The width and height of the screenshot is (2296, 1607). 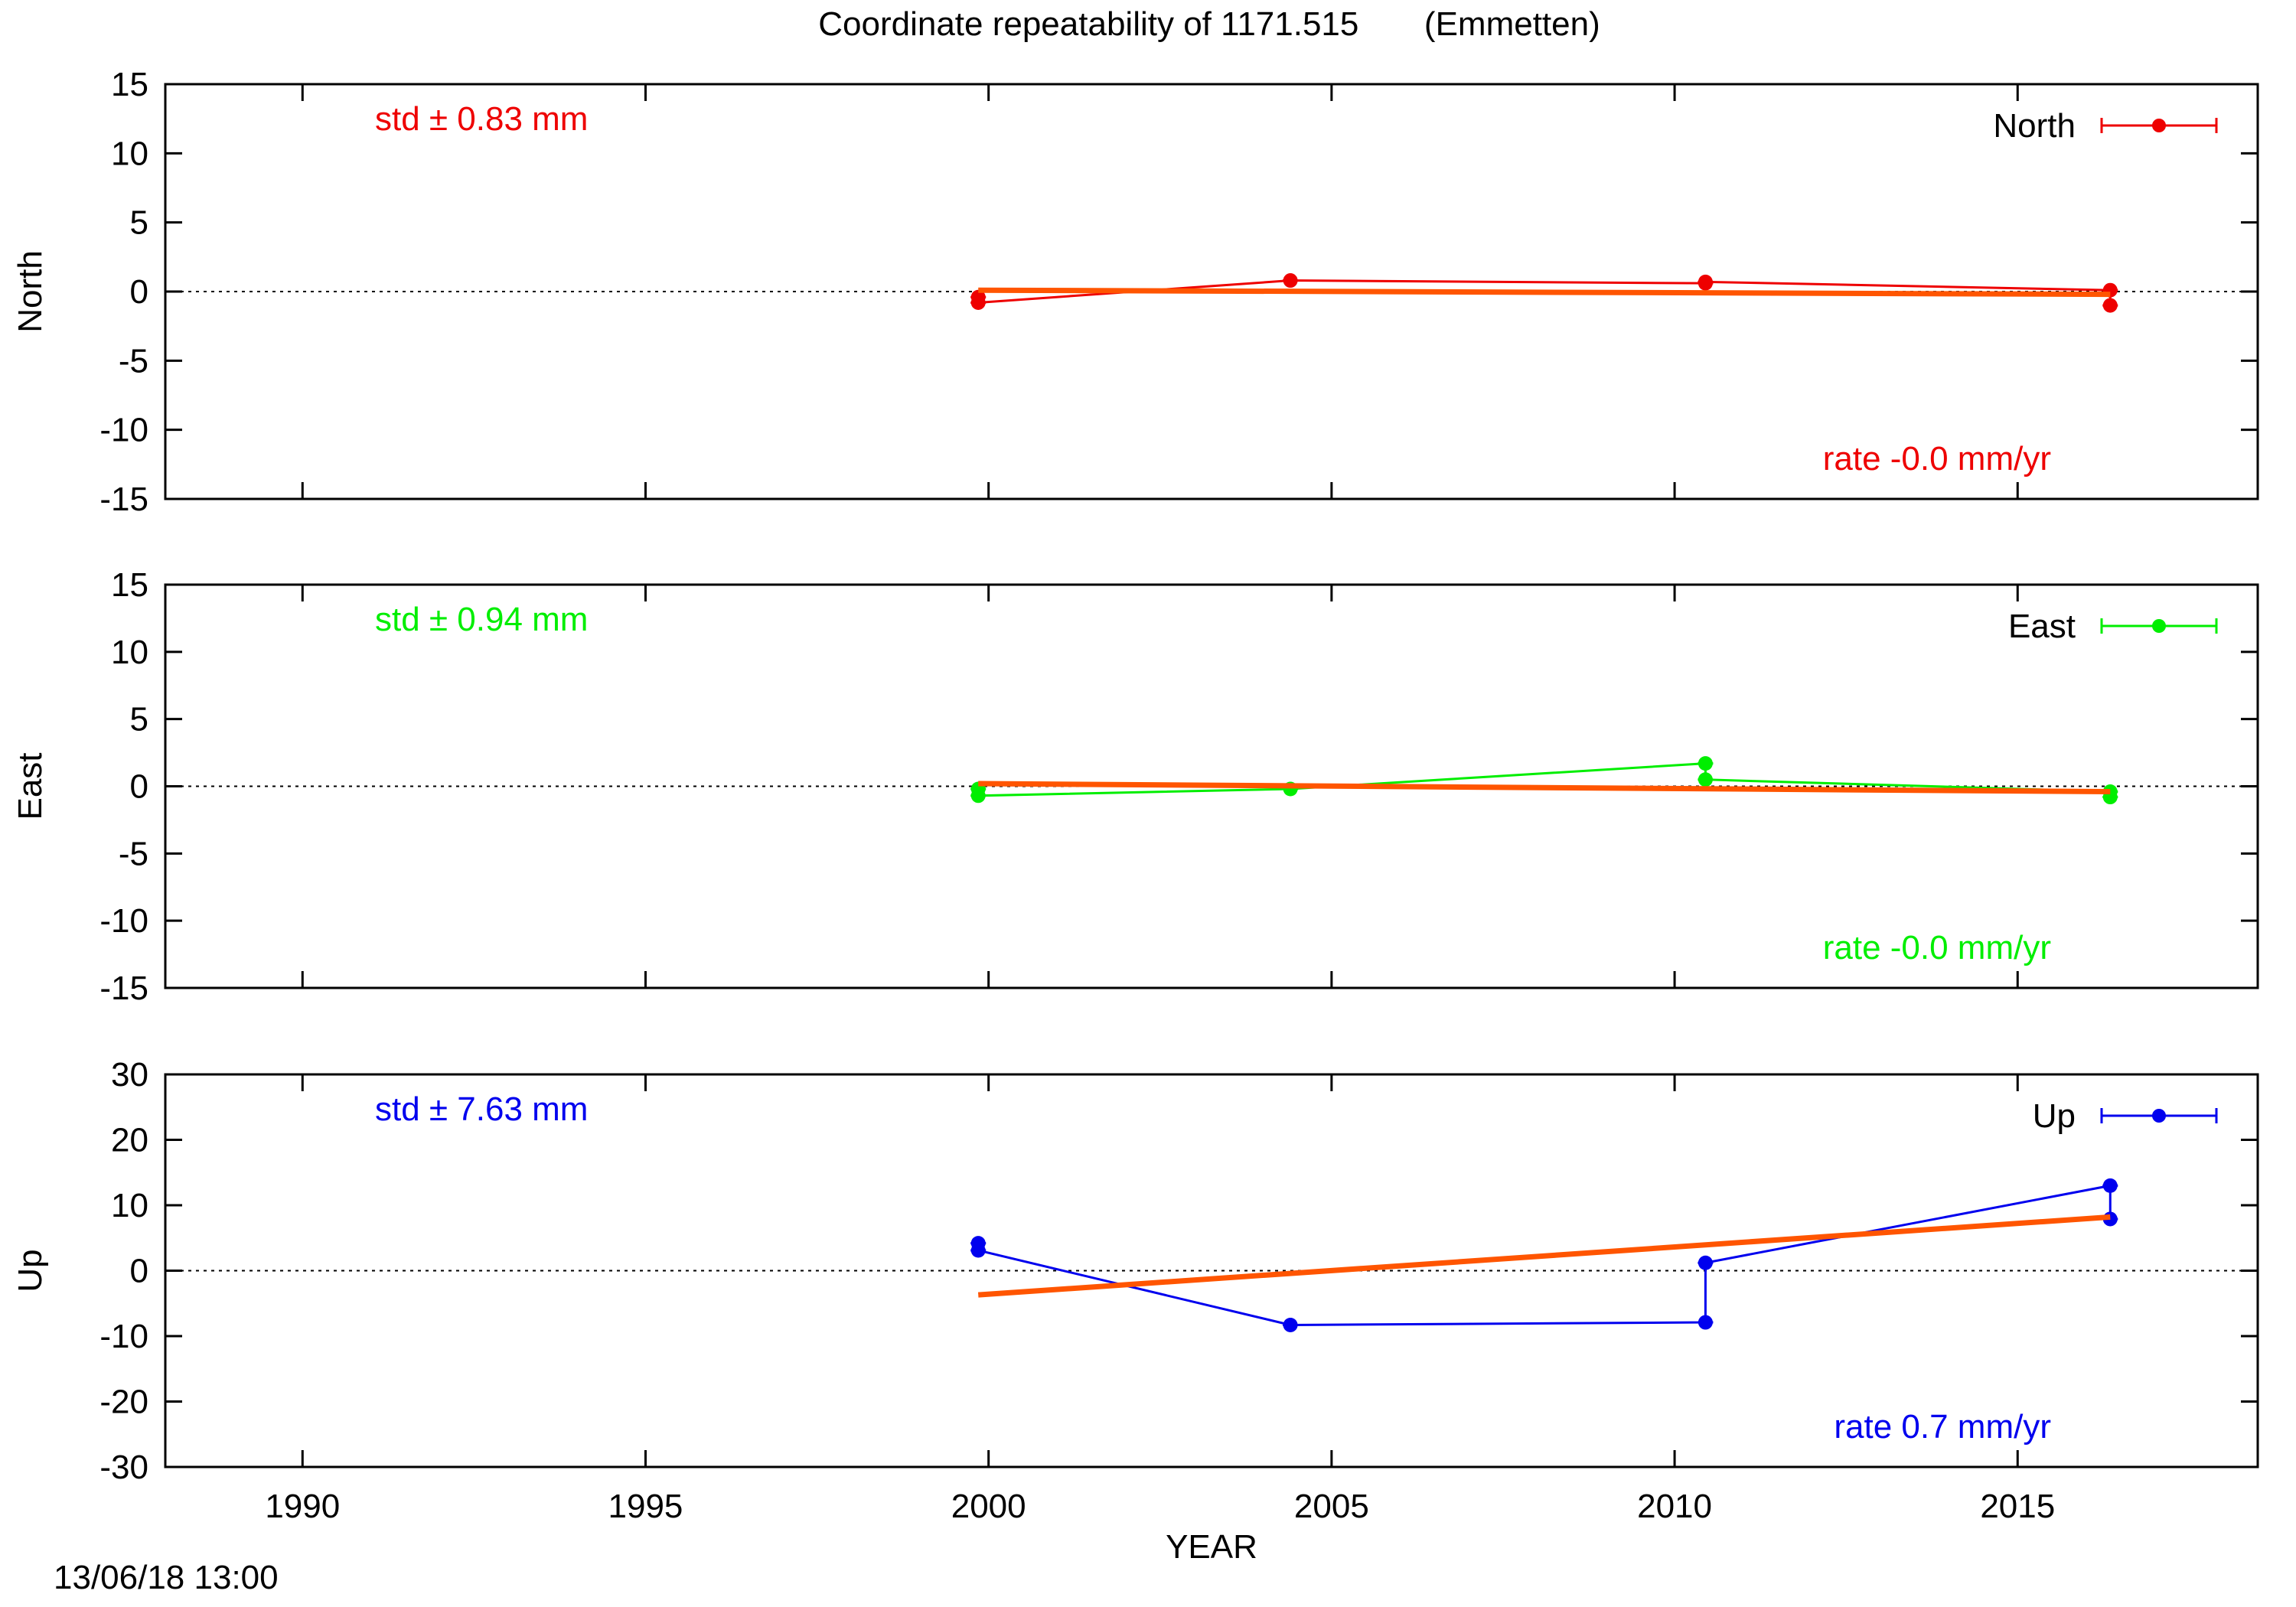 What do you see at coordinates (1331, 1506) in the screenshot?
I see `x-tick-label: 2005` at bounding box center [1331, 1506].